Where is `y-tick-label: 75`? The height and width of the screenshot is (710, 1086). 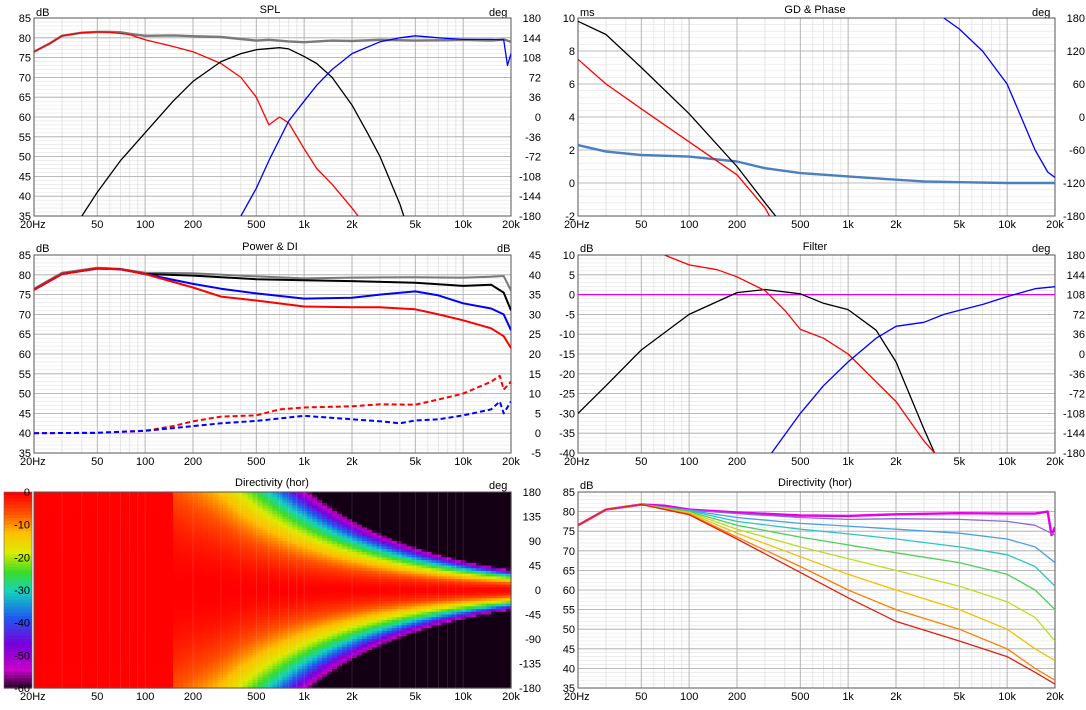
y-tick-label: 75 is located at coordinates (25, 59).